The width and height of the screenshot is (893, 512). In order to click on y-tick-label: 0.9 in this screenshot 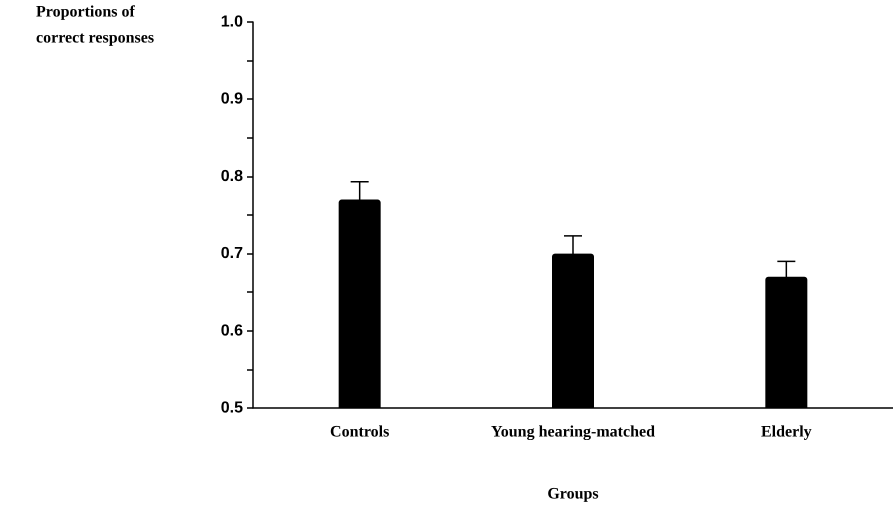, I will do `click(232, 99)`.